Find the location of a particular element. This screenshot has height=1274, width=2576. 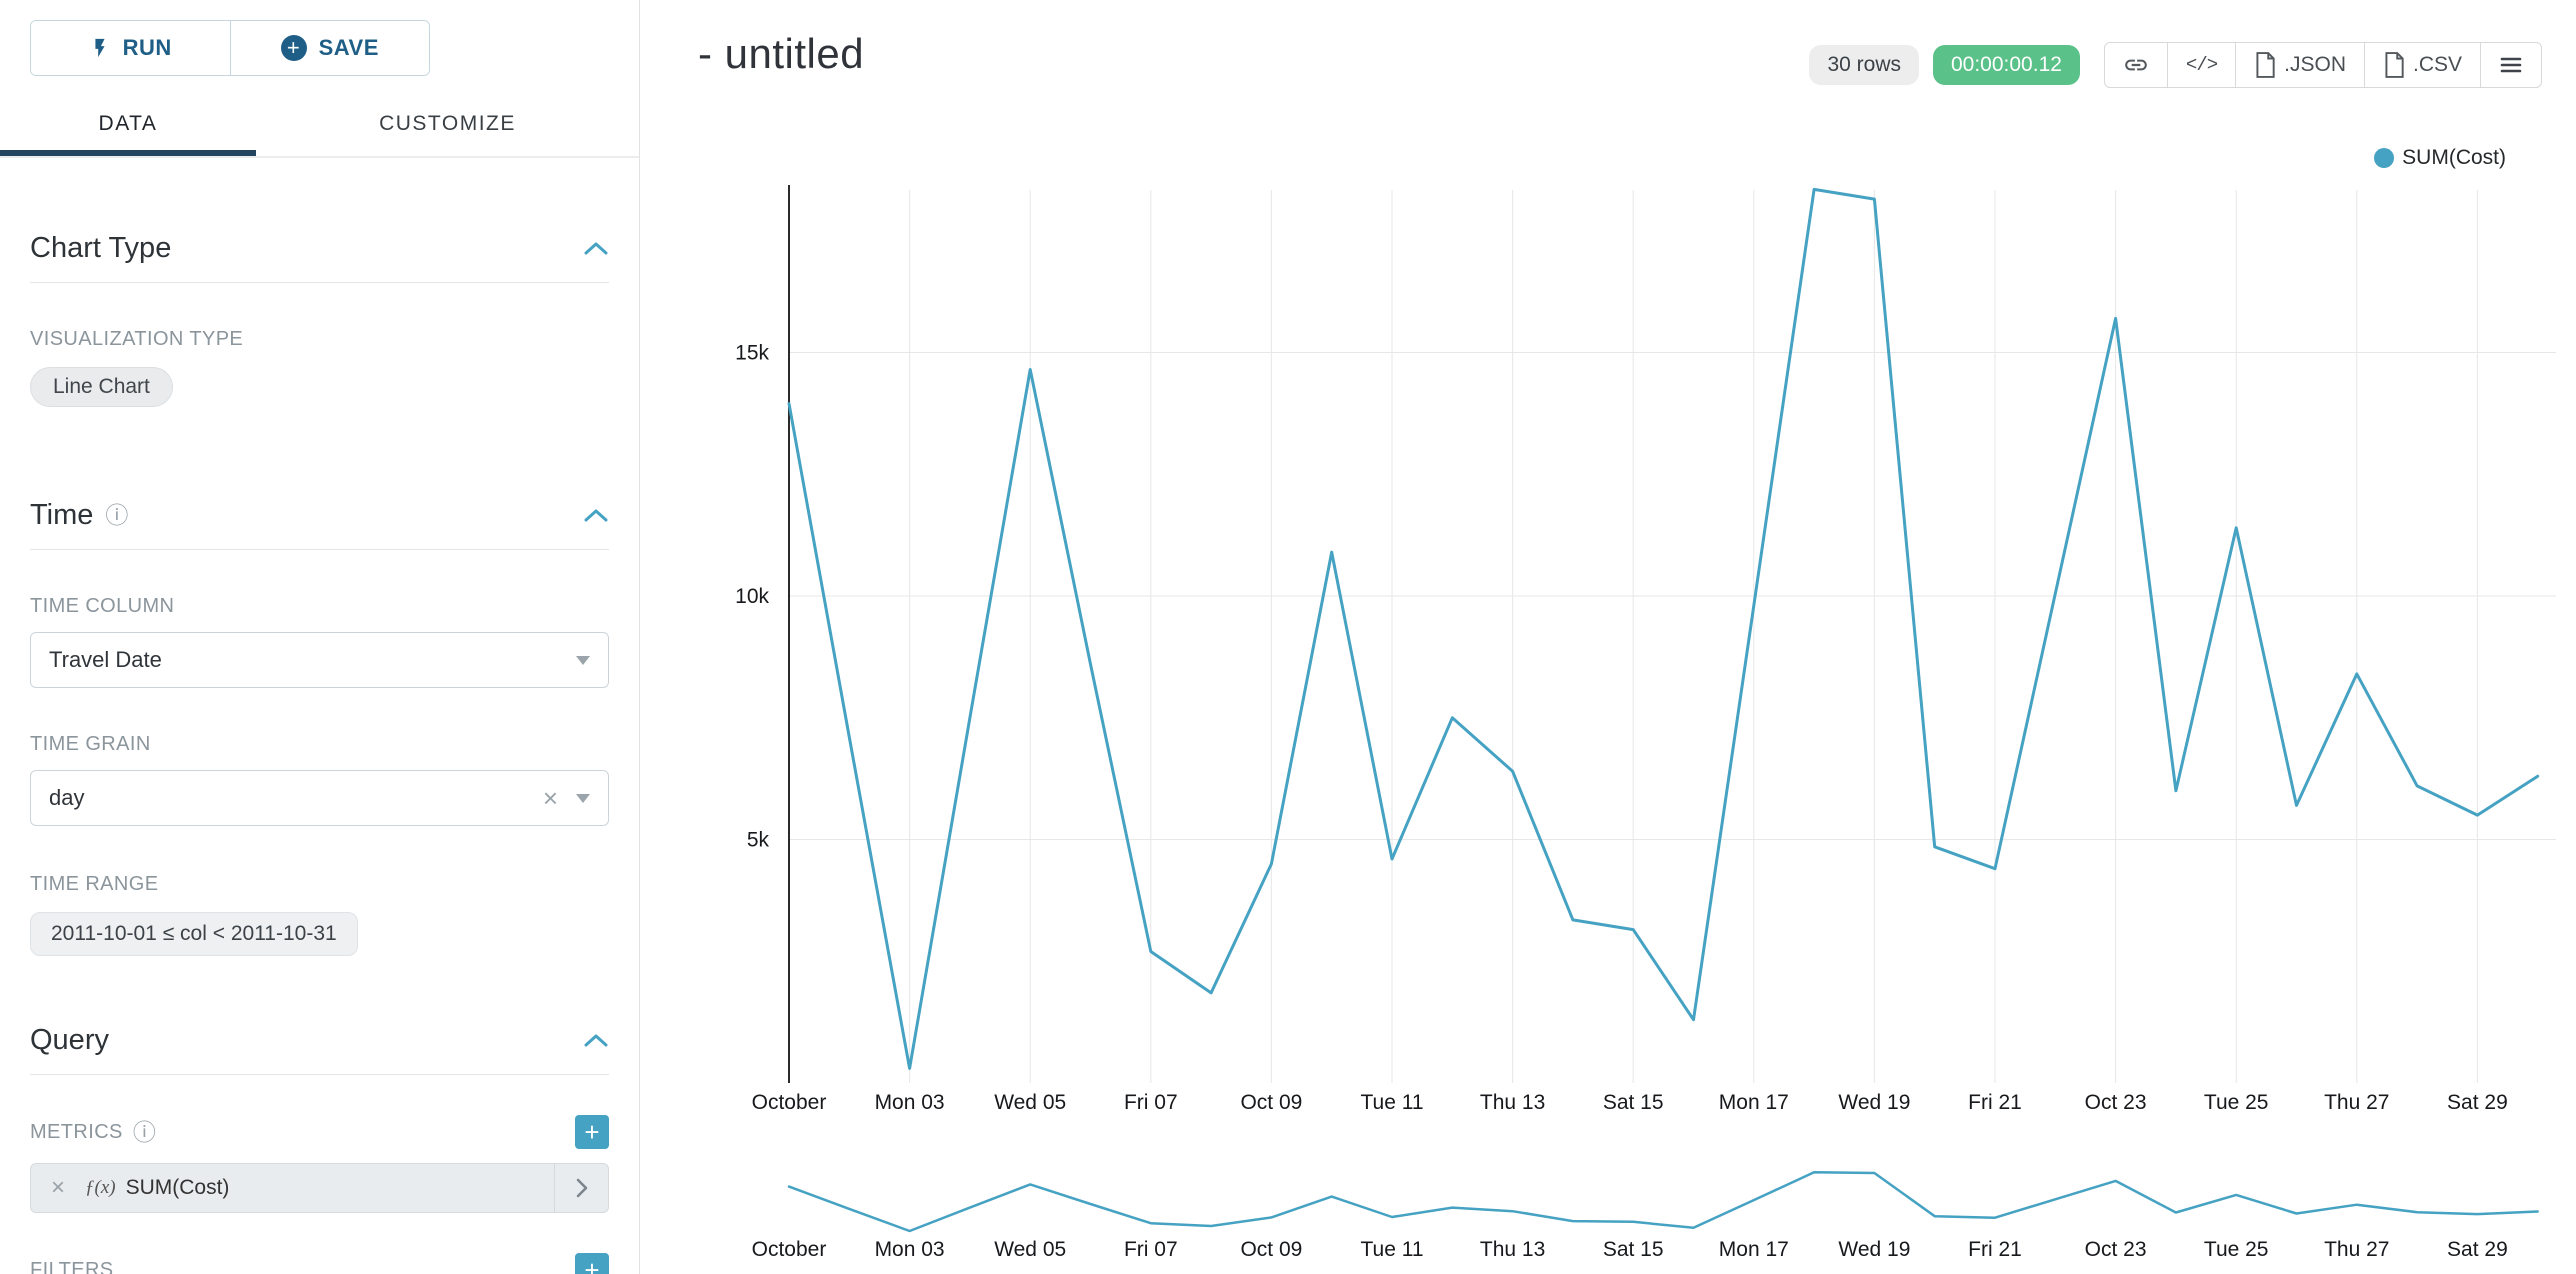

legend-series-label: SUM(Cost) is located at coordinates (2454, 157).